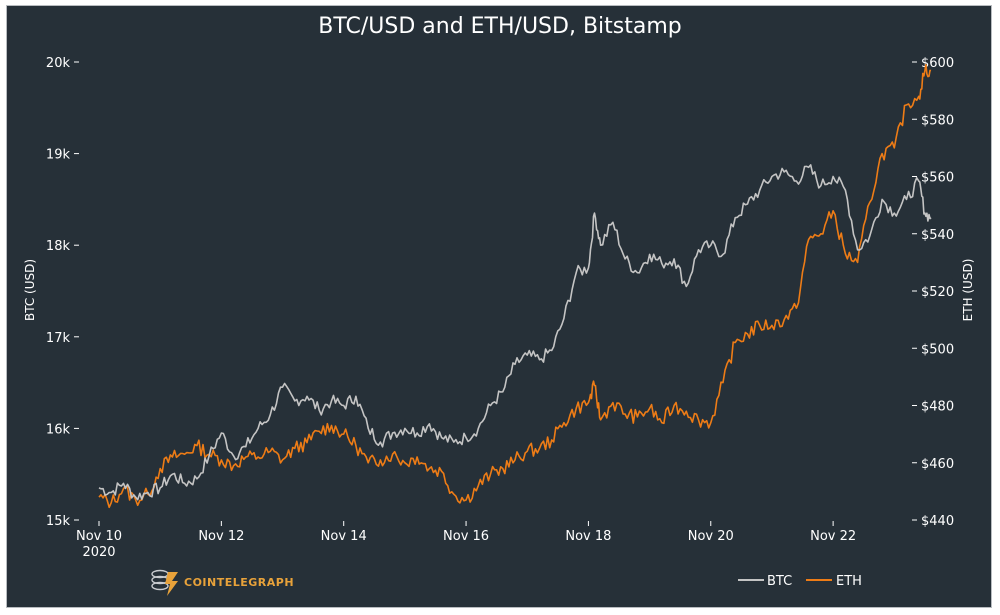  Describe the element at coordinates (588, 536) in the screenshot. I see `x-tick-label: Nov 18` at that location.